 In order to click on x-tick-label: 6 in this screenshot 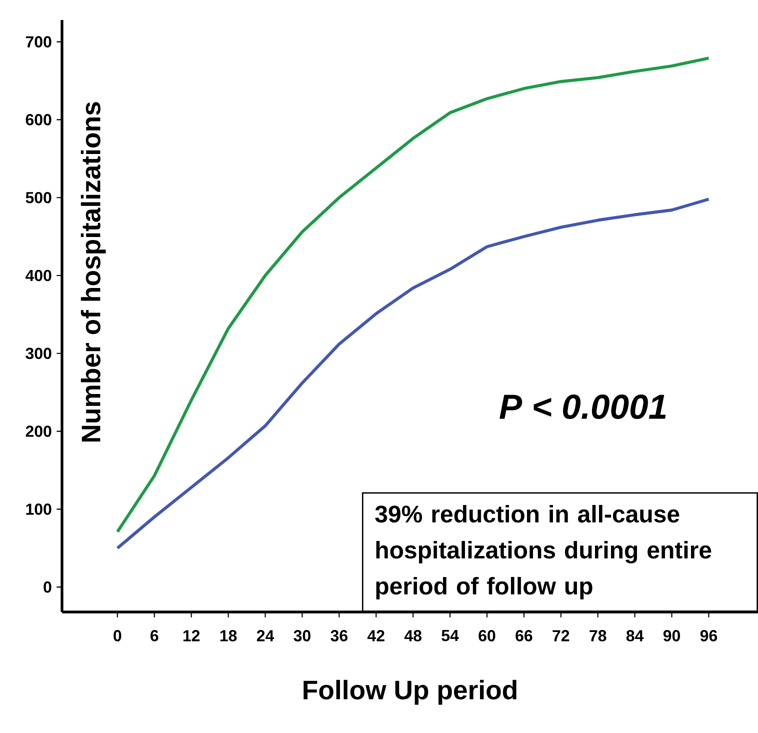, I will do `click(154, 636)`.